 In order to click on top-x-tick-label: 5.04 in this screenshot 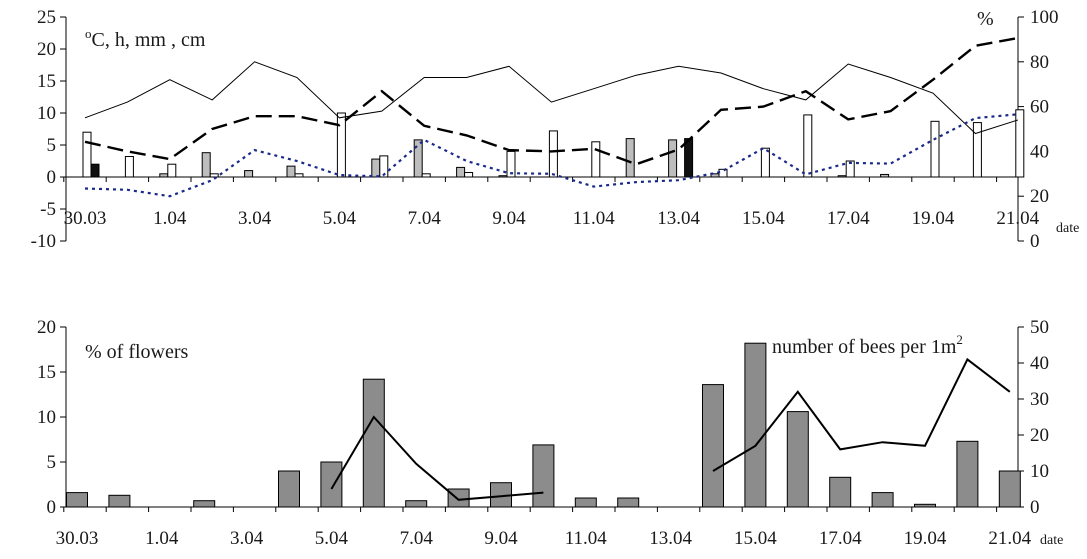, I will do `click(340, 218)`.